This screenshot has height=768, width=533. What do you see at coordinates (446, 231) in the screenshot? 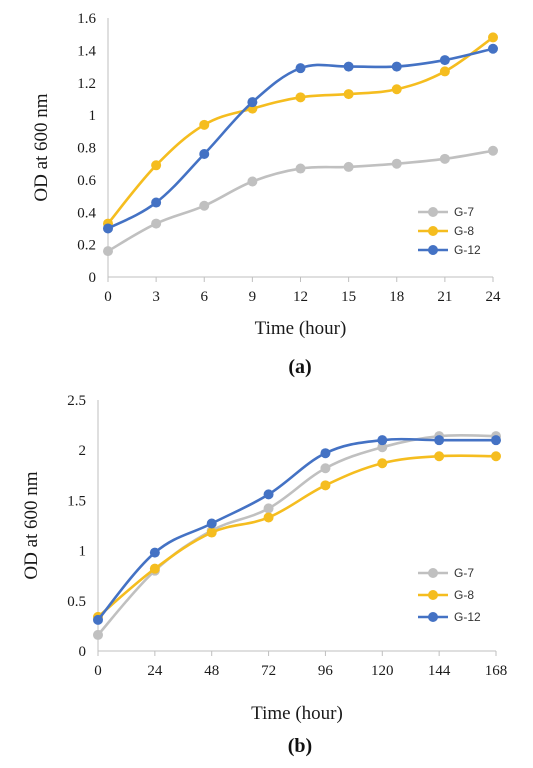
I see `panel-a-legend-item-g-8: G-8` at bounding box center [446, 231].